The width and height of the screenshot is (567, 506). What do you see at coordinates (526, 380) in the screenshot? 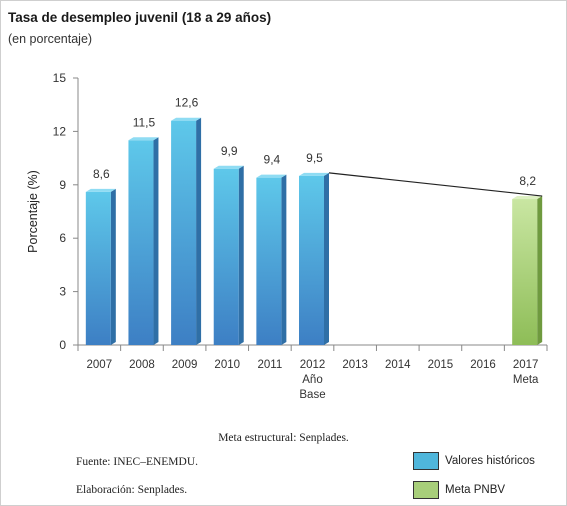
I see `x-sublabel-2017-0: Meta` at bounding box center [526, 380].